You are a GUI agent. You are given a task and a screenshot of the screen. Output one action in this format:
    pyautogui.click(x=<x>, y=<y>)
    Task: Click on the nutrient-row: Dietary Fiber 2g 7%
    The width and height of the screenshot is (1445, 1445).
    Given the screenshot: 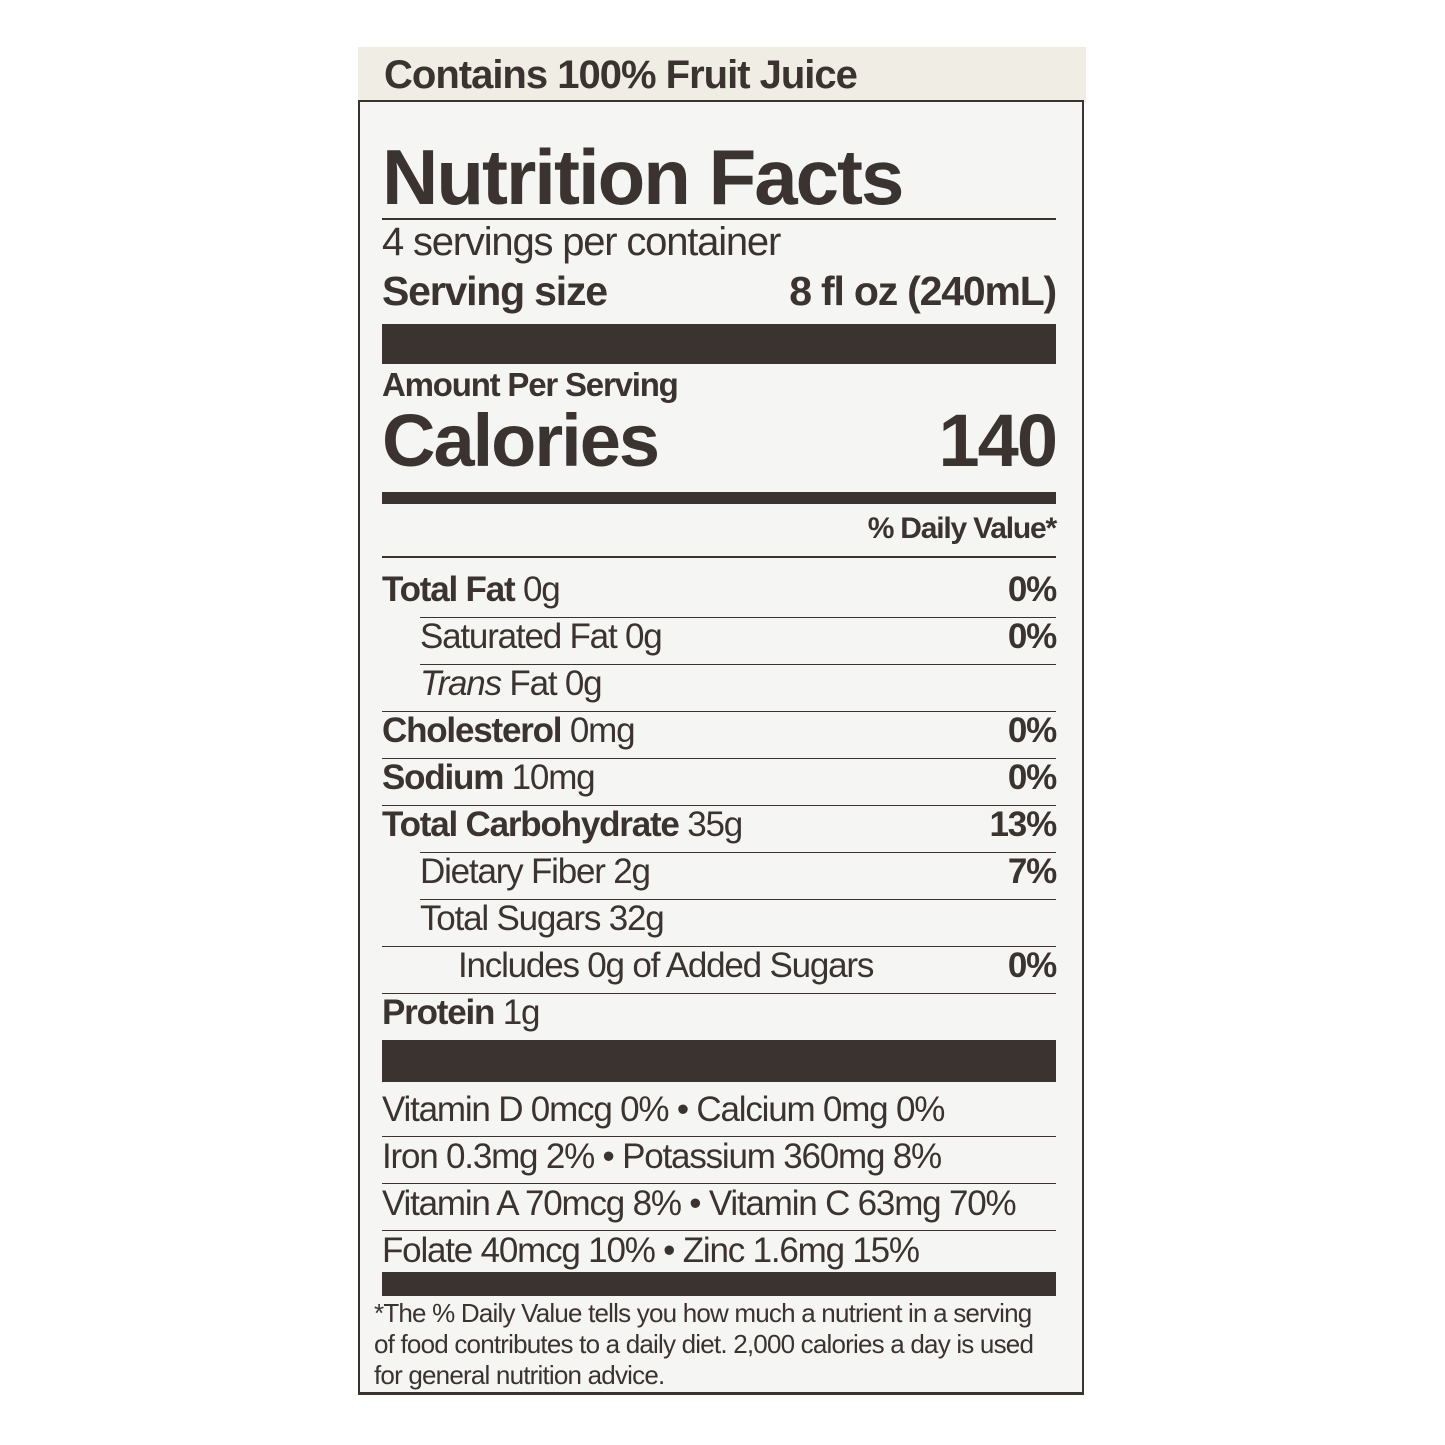 What is the action you would take?
    pyautogui.click(x=719, y=872)
    